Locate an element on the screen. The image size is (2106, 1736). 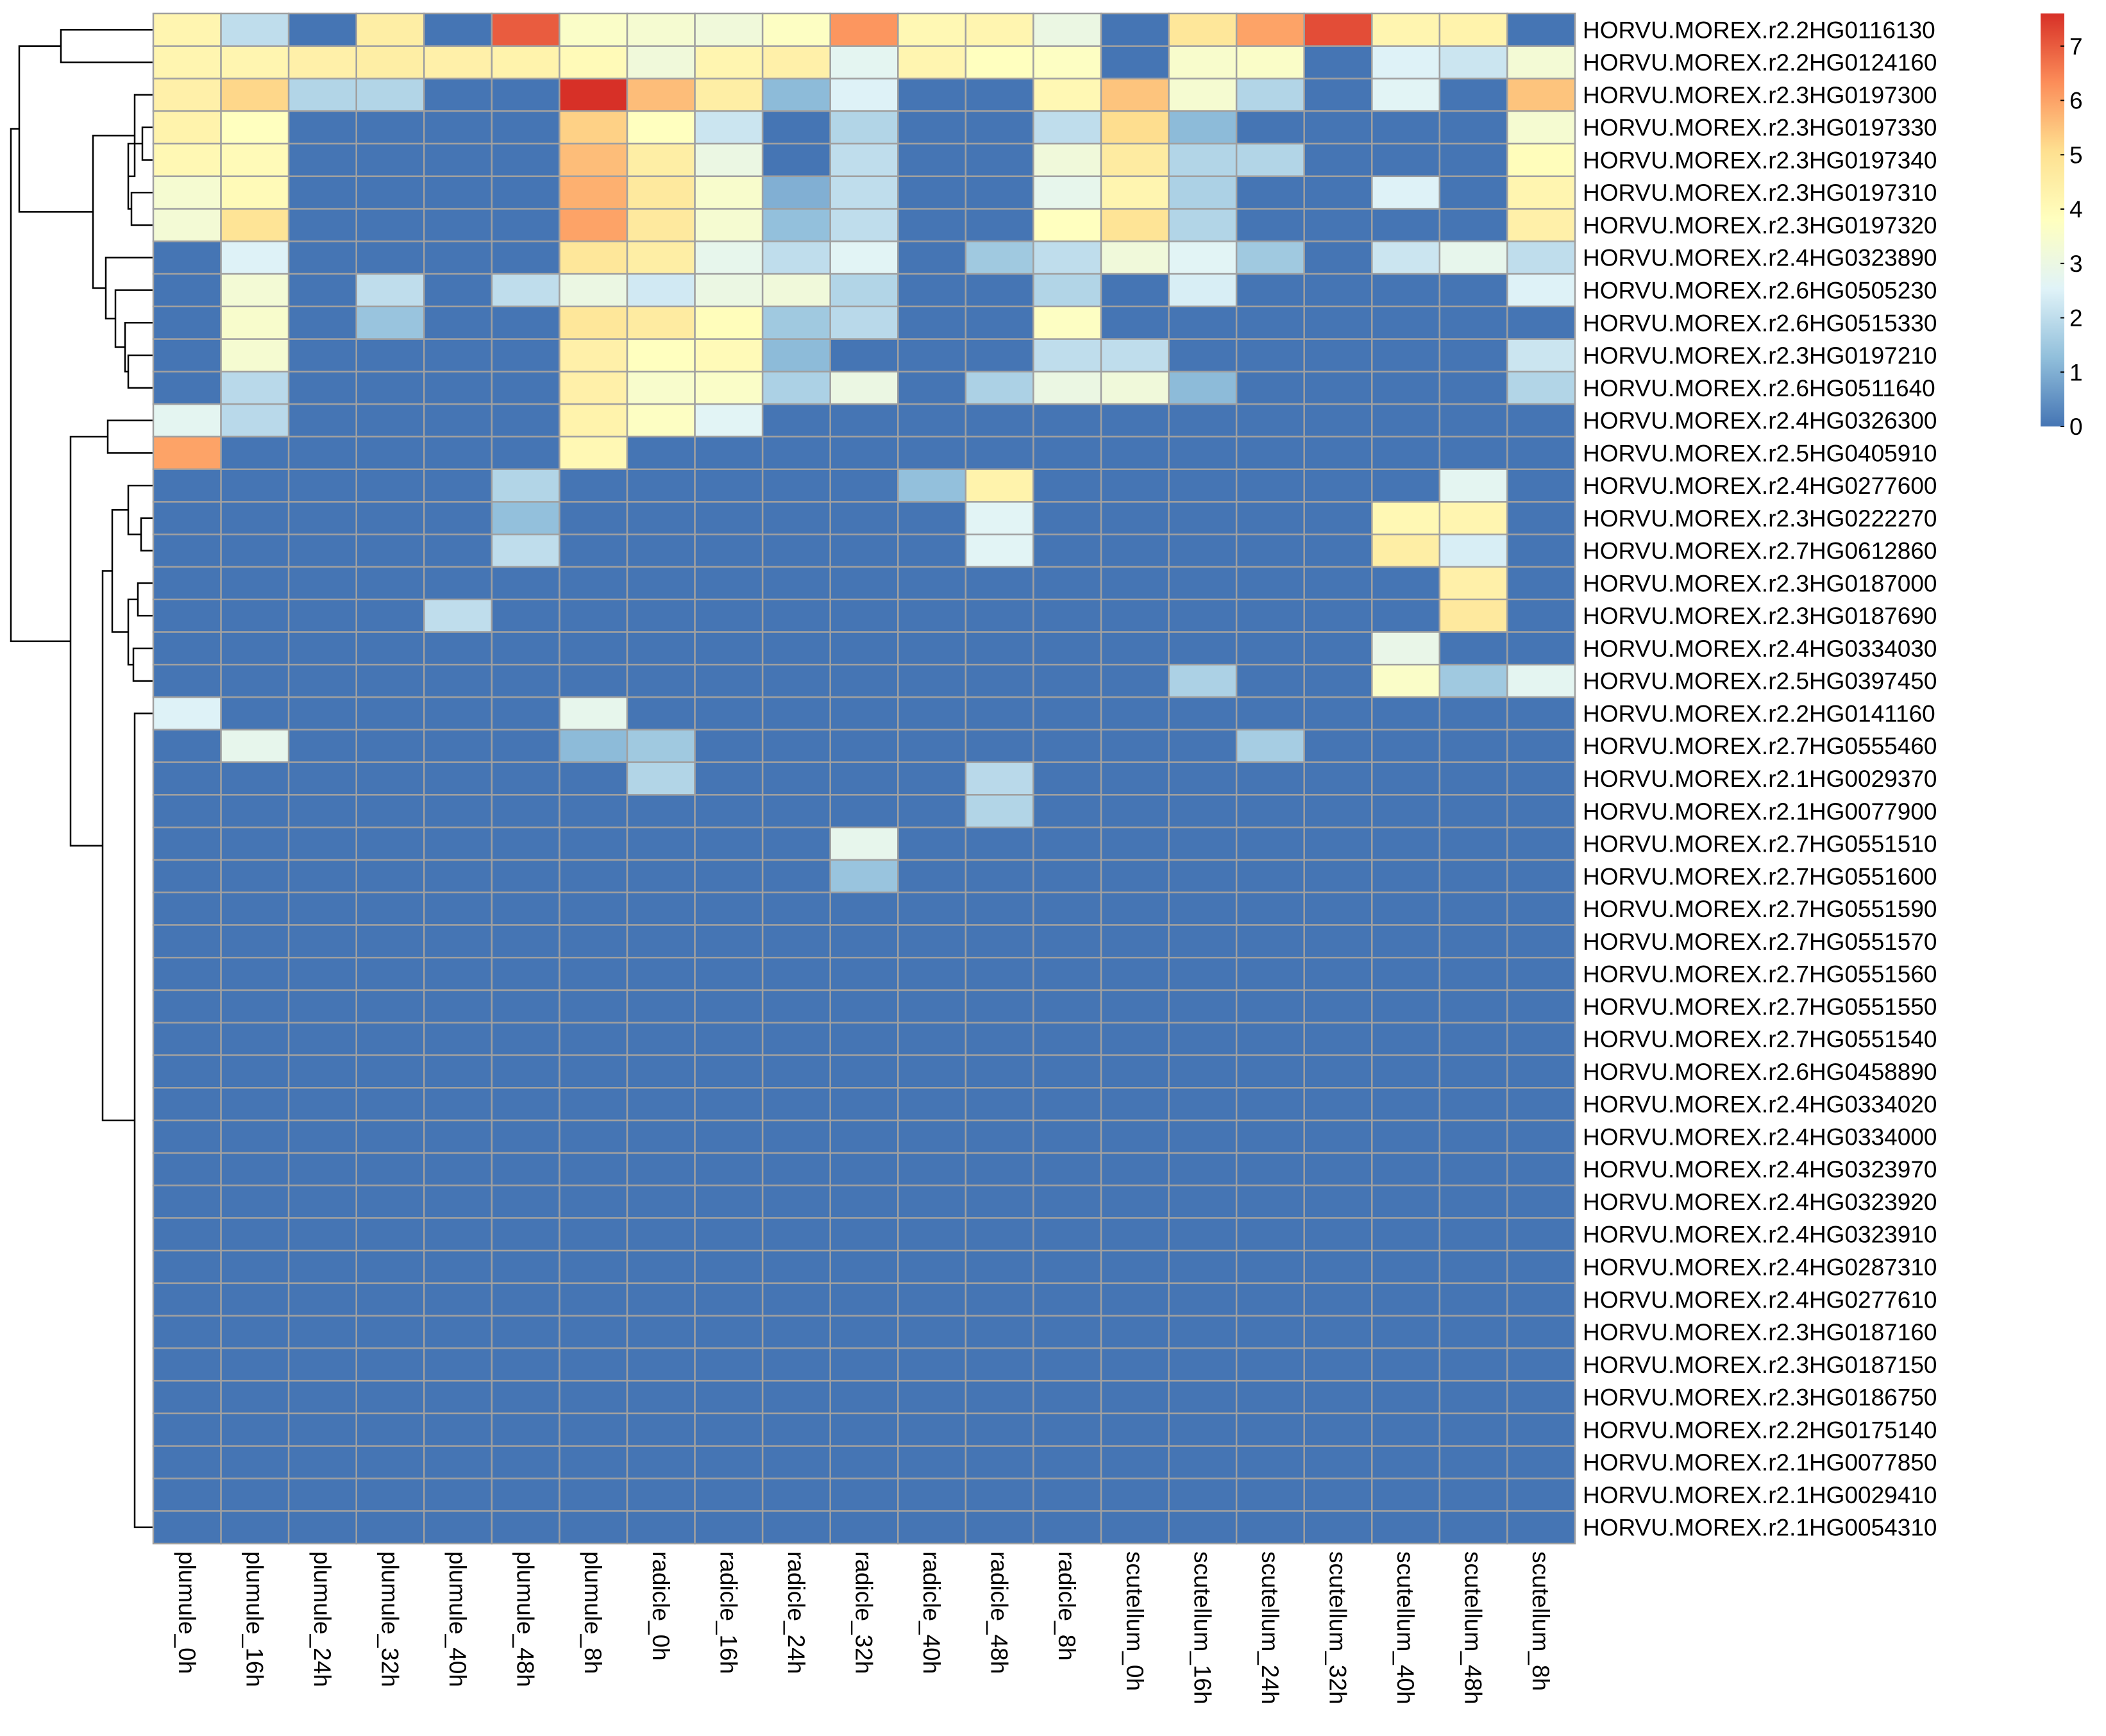
row-label: HORVU.MOREX.r2.4HG0334020 is located at coordinates (1760, 1104).